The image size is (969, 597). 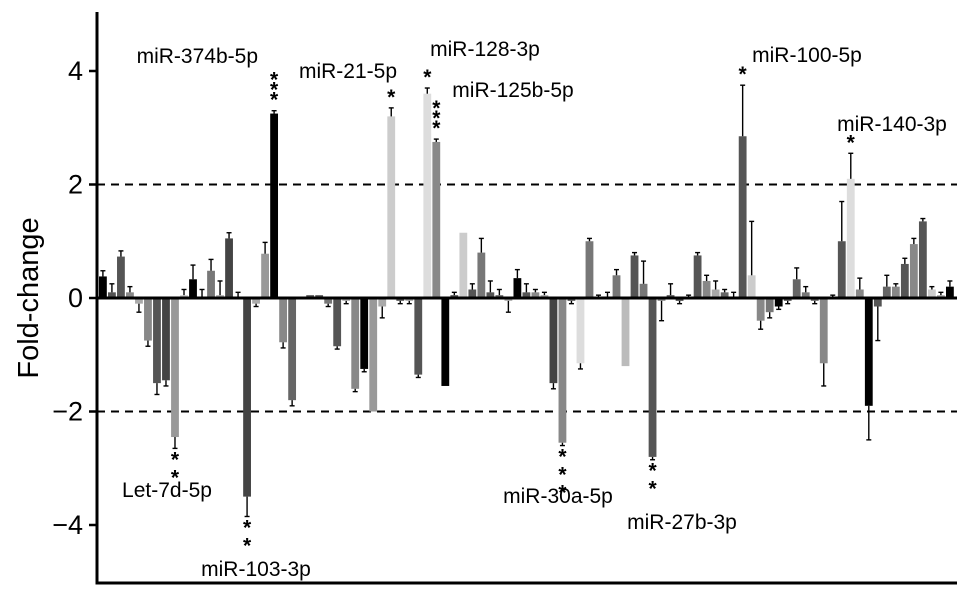 I want to click on y-tick-label: 0, so click(x=75, y=298).